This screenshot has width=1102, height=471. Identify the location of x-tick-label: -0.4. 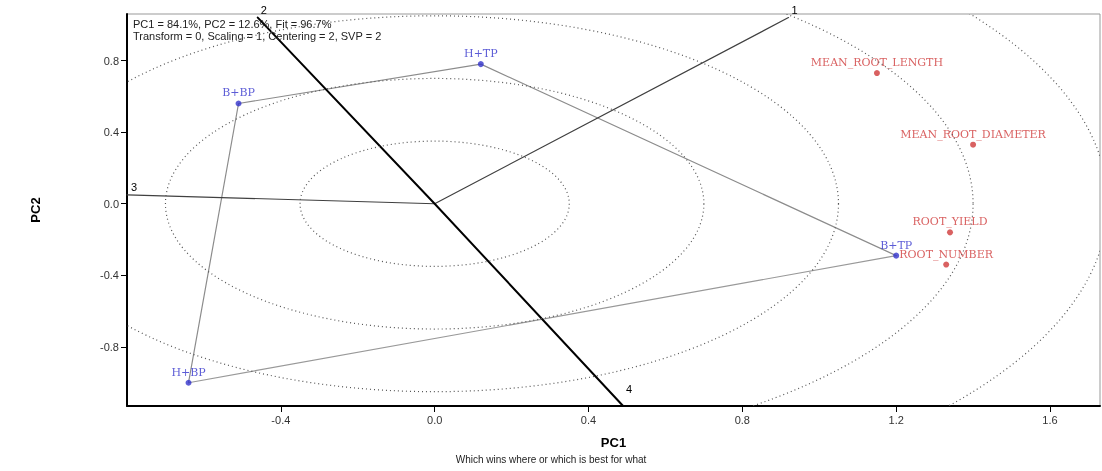
(281, 419).